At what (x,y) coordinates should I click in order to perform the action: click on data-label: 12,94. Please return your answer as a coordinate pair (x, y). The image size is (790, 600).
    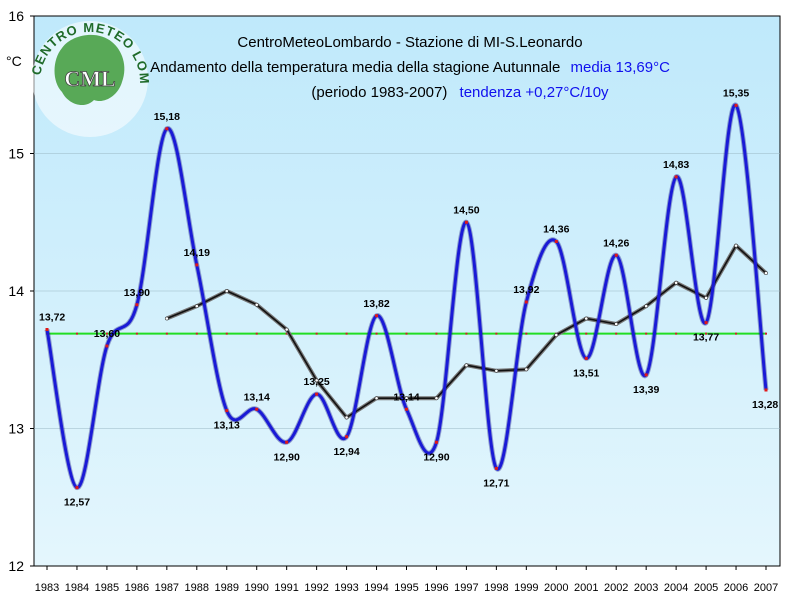
    Looking at the image, I should click on (346, 452).